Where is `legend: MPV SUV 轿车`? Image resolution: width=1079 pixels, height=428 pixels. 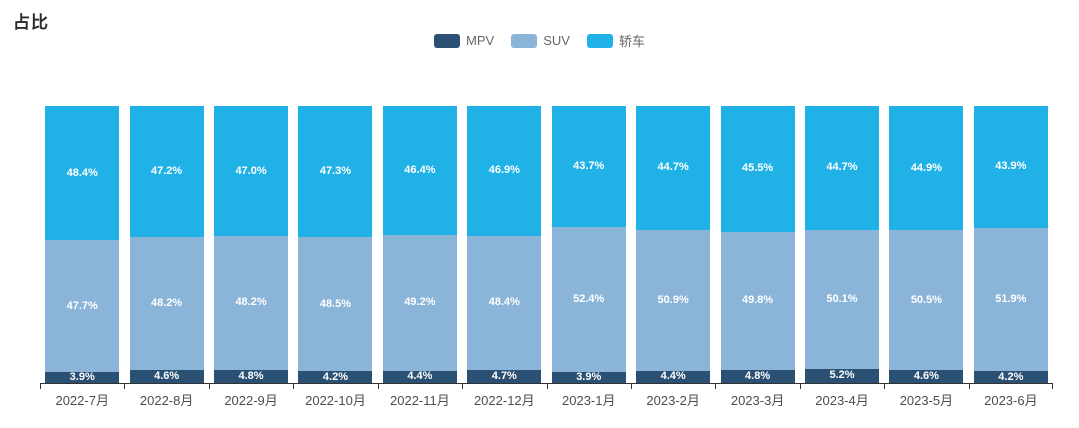 legend: MPV SUV 轿车 is located at coordinates (539, 40).